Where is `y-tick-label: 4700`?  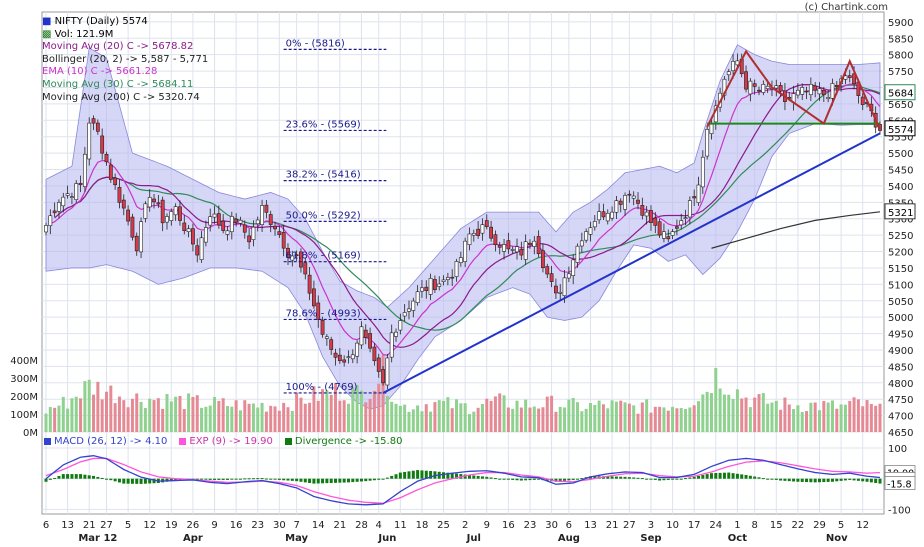 y-tick-label: 4700 is located at coordinates (900, 417).